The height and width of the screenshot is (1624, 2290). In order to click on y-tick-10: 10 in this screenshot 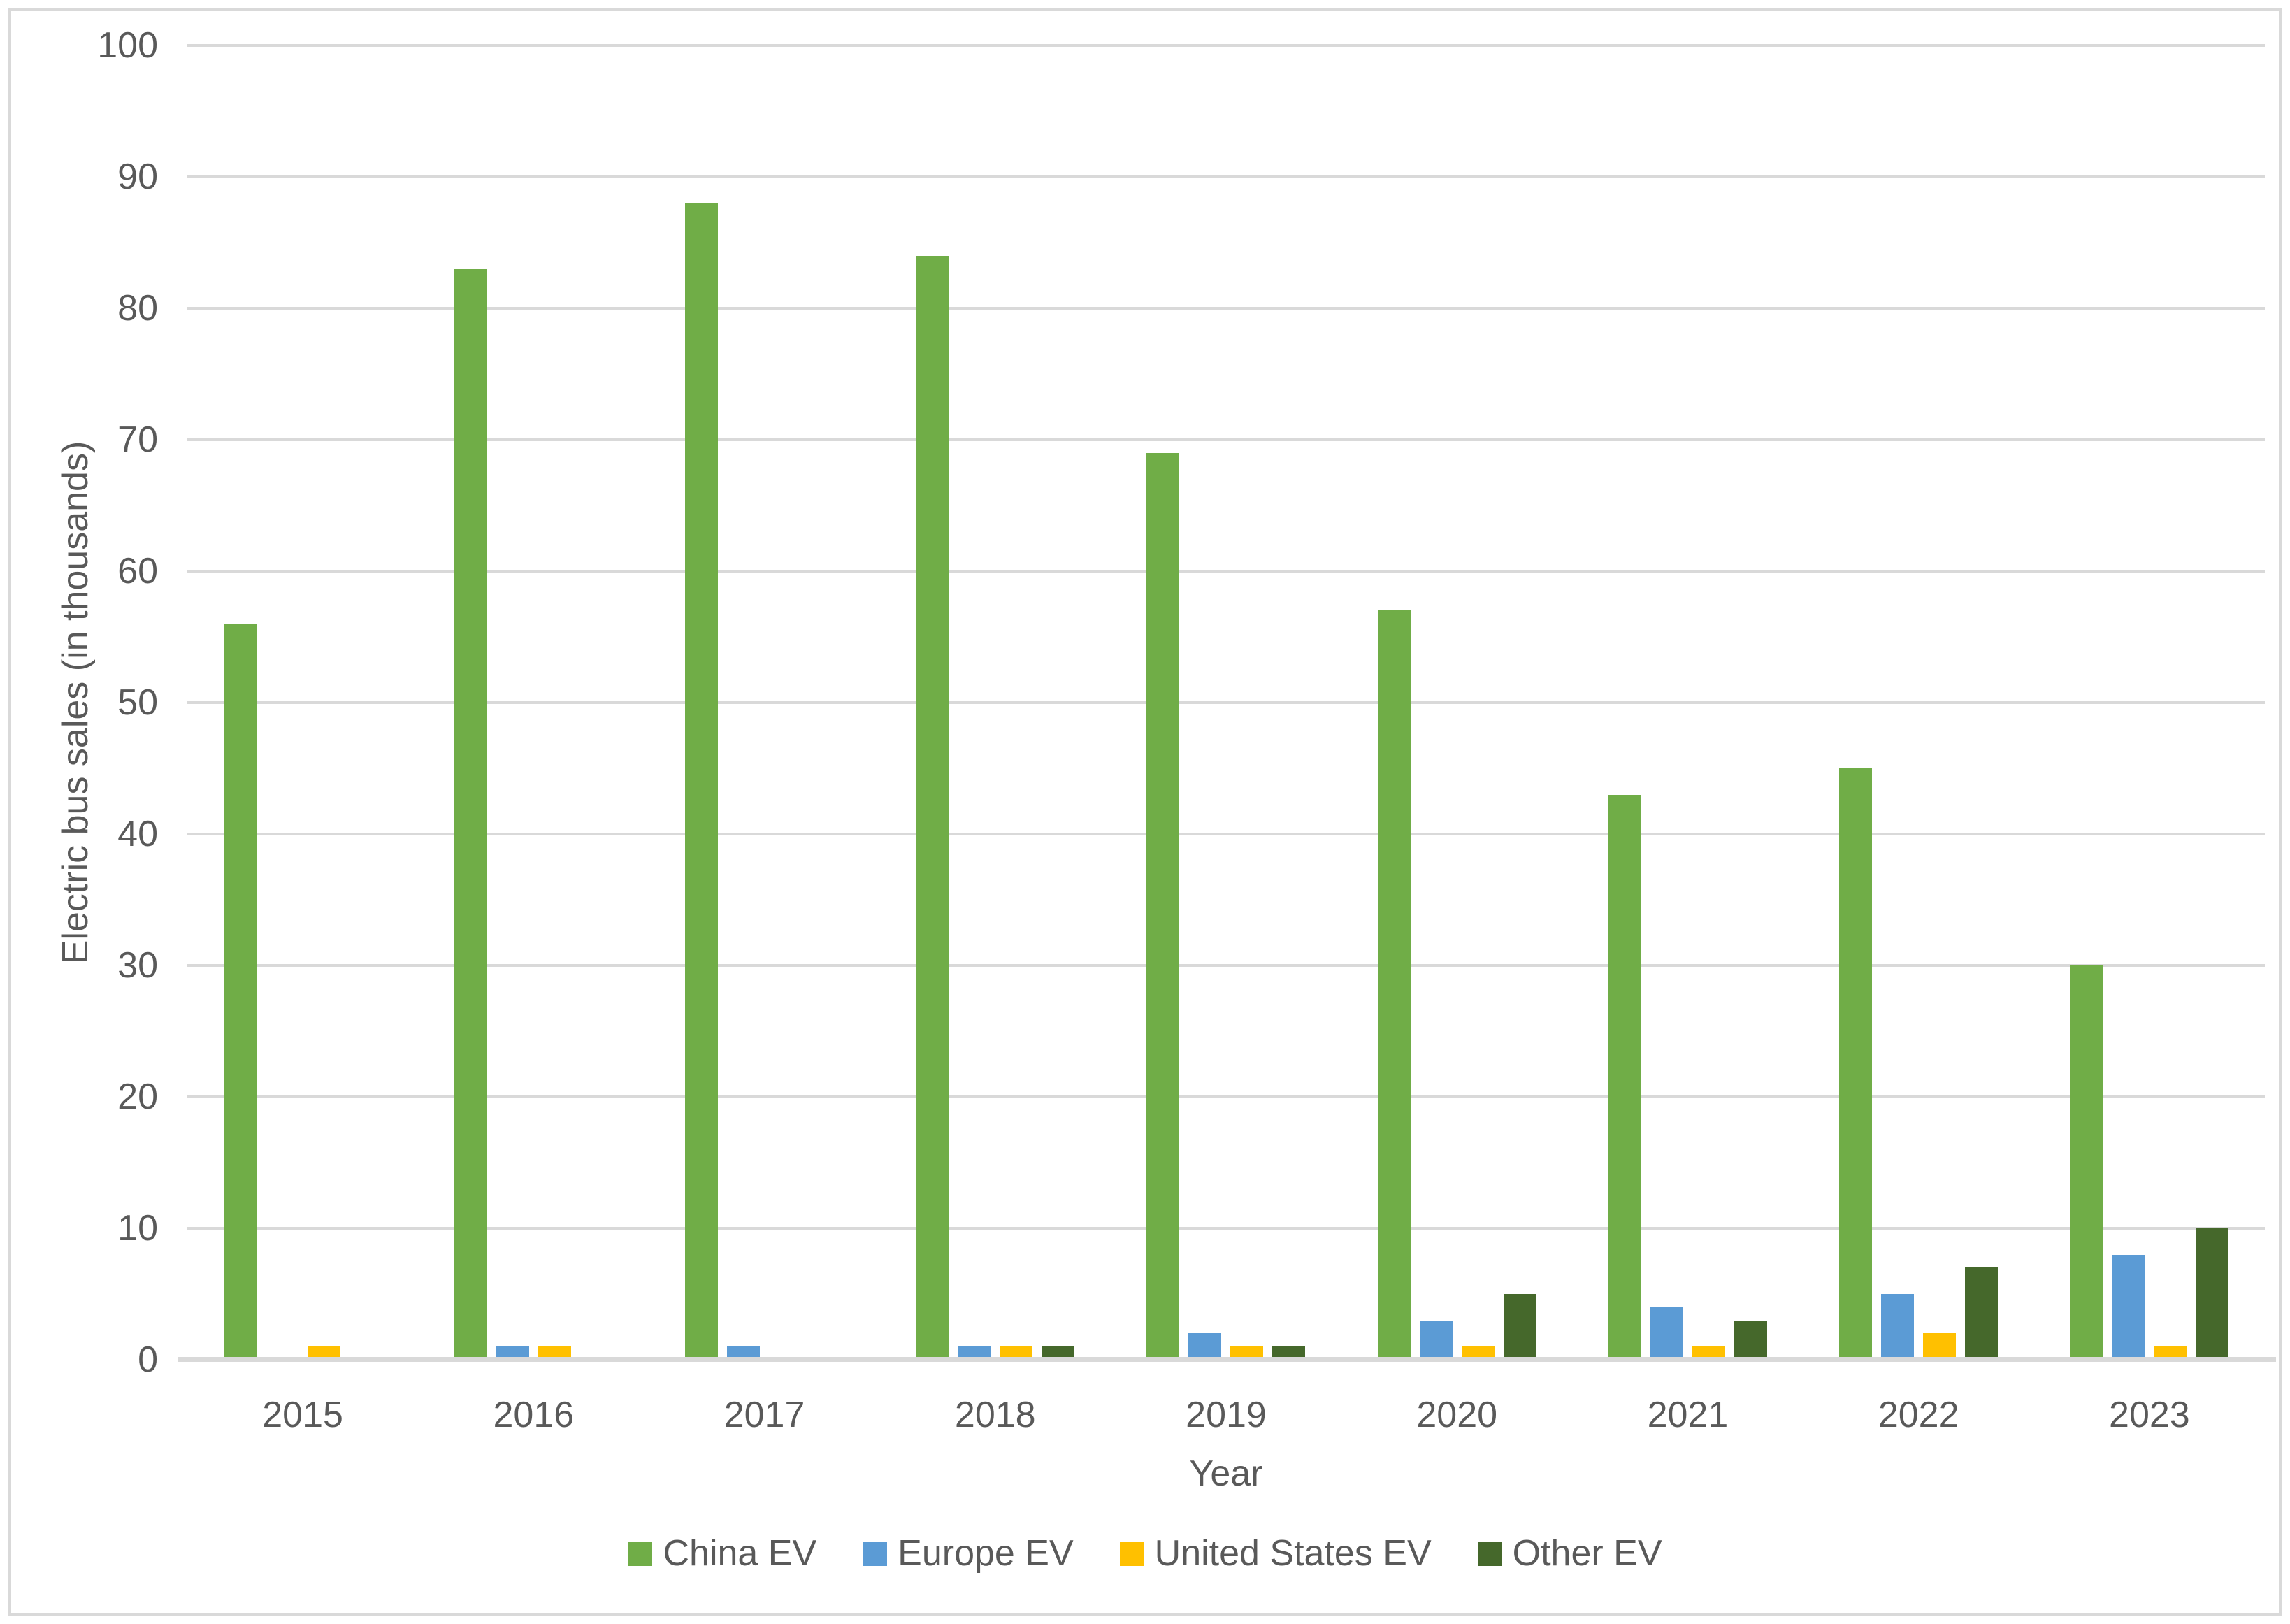, I will do `click(137, 1228)`.